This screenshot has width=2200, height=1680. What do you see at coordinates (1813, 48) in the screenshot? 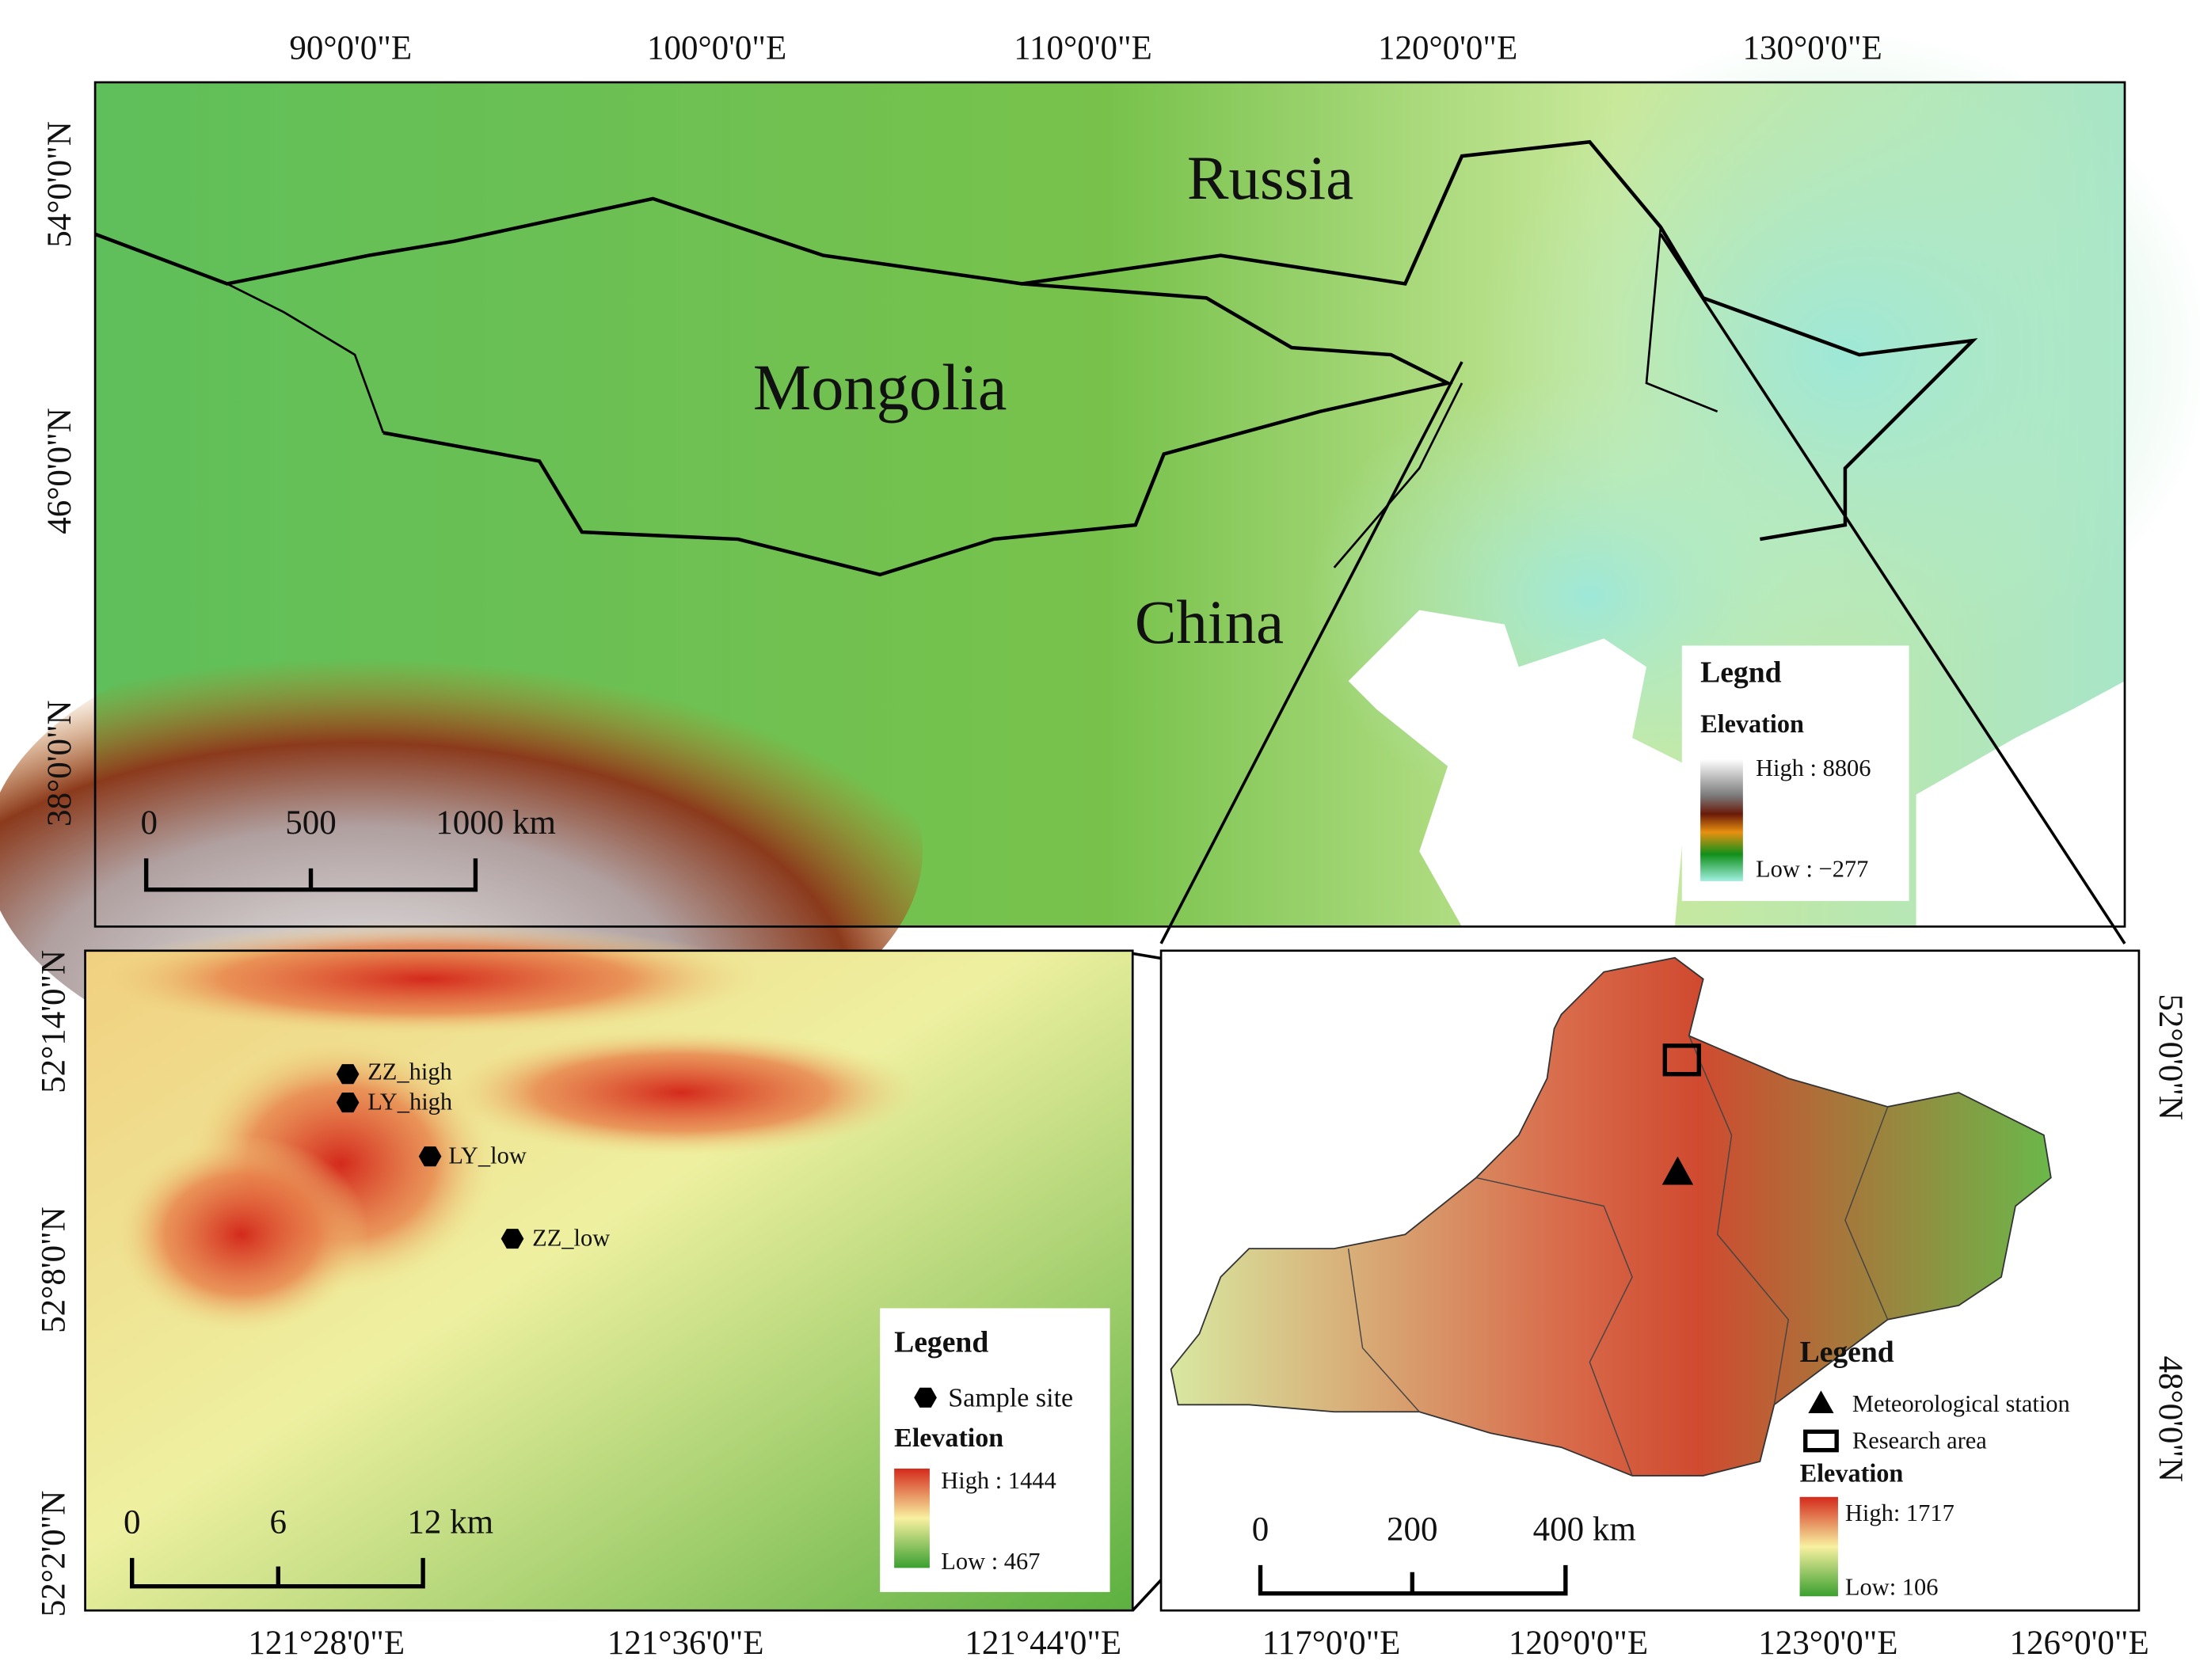
I see `lon-label: 130°0'0"E` at bounding box center [1813, 48].